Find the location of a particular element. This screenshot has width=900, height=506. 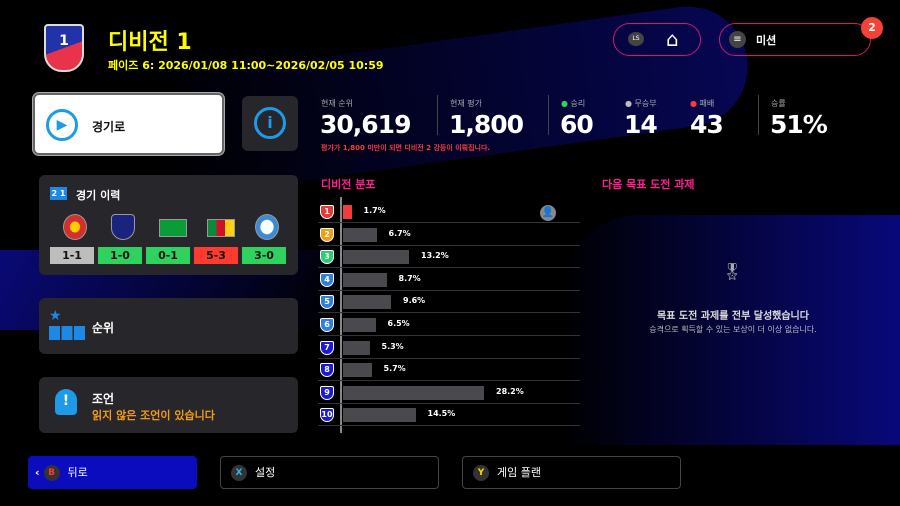

distribution-row: 10 14.5% is located at coordinates (449, 415).